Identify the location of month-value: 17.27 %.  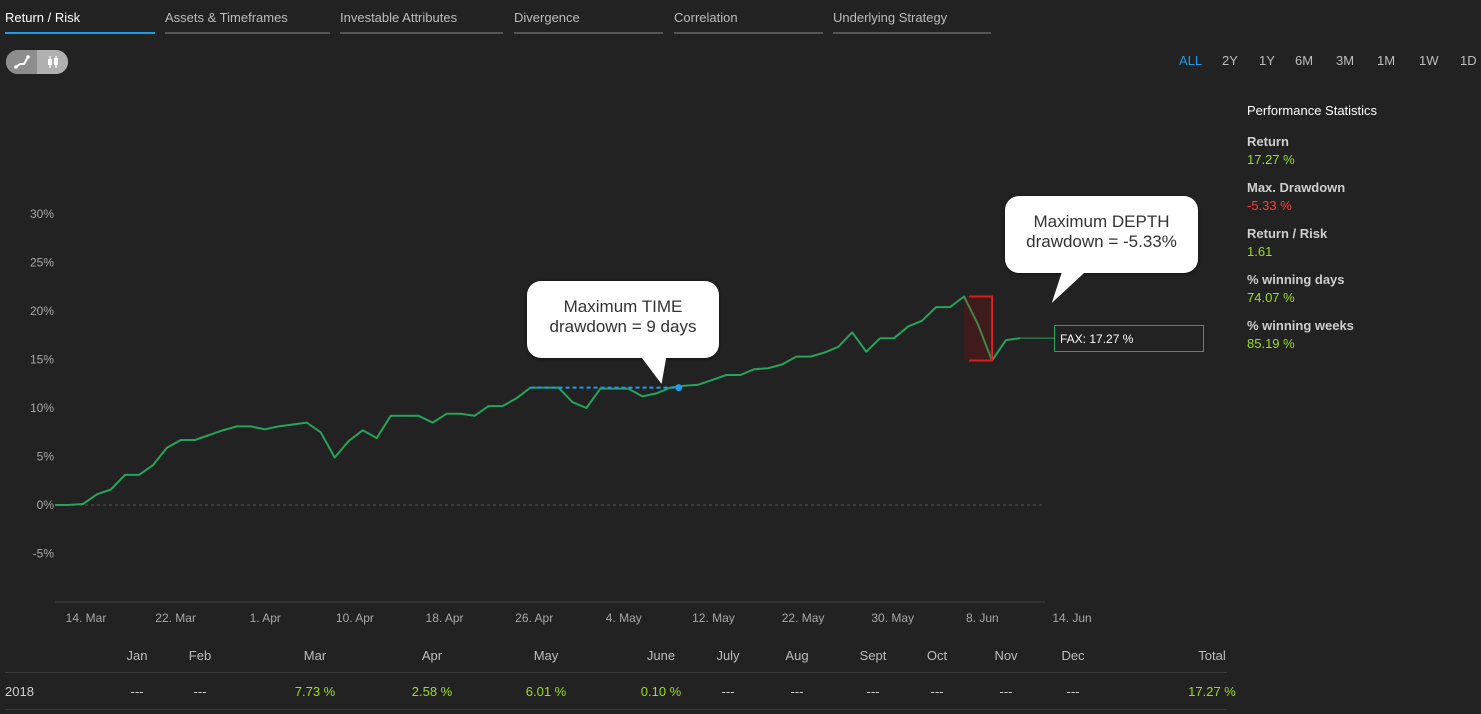
(1212, 691).